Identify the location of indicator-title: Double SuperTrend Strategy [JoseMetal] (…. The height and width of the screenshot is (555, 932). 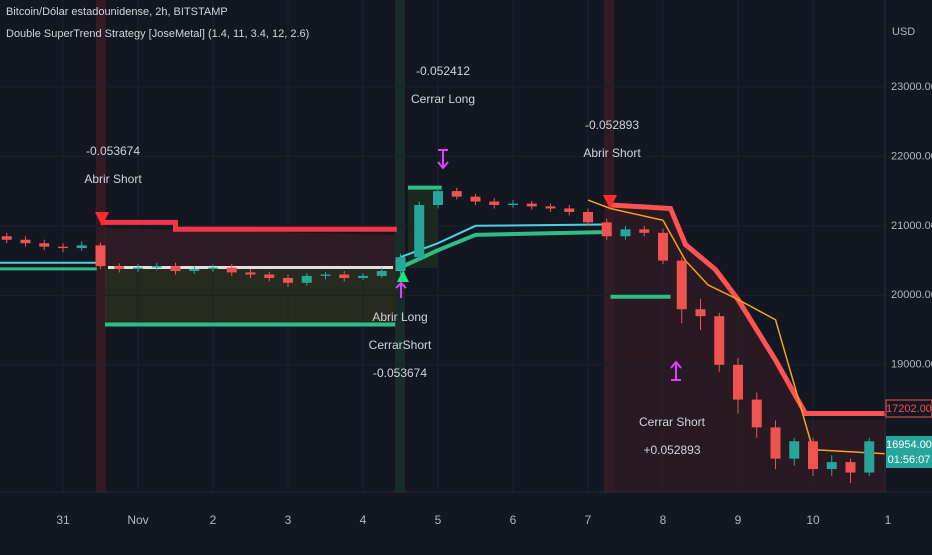
(157, 34).